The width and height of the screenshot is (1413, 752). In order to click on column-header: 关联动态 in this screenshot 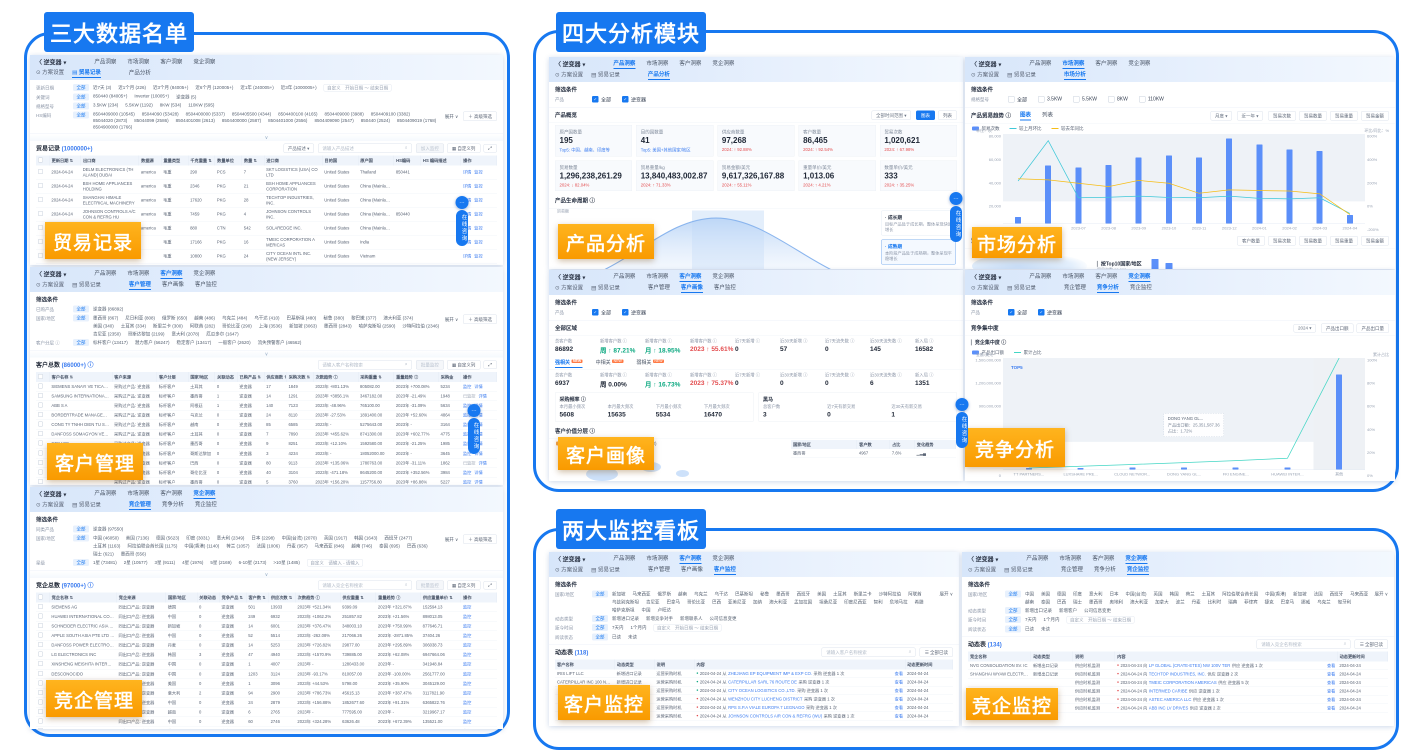, I will do `click(208, 597)`.